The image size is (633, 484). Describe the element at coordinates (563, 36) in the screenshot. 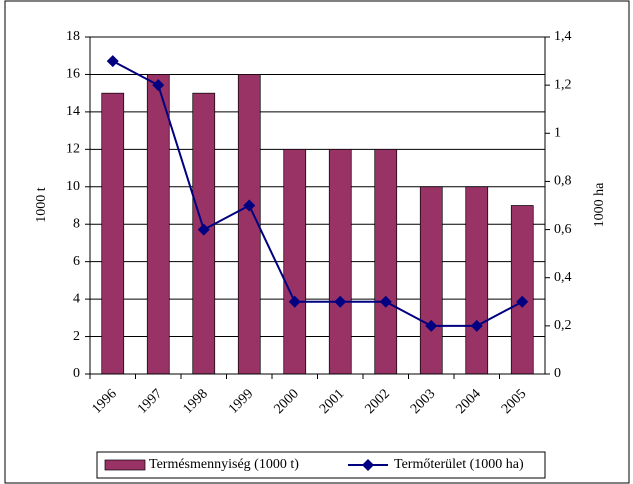

I see `y2-tick-label: 1,4` at that location.